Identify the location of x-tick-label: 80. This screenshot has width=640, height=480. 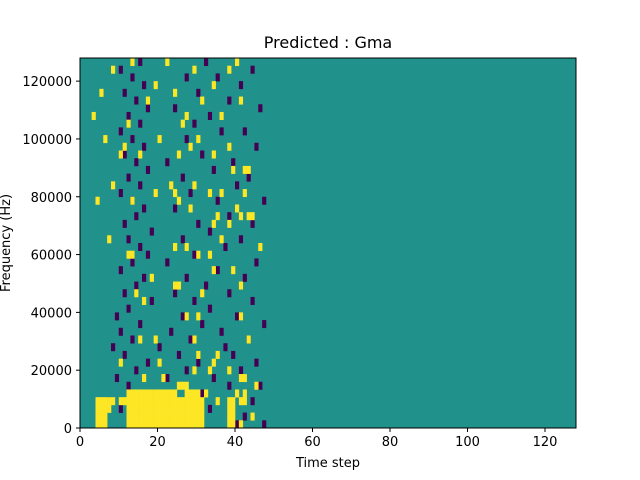
(390, 442).